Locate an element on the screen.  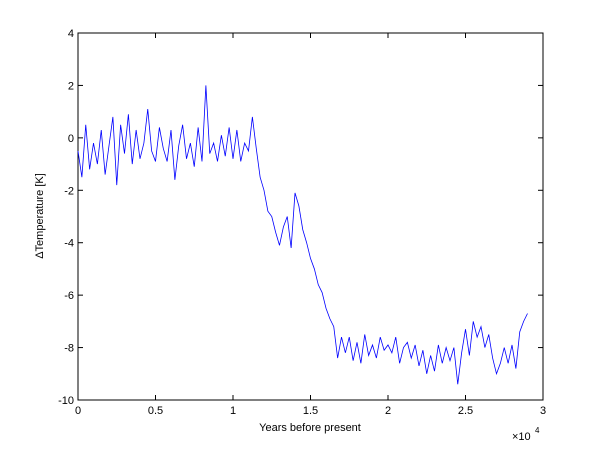
y-tick-label: -4 is located at coordinates (69, 244).